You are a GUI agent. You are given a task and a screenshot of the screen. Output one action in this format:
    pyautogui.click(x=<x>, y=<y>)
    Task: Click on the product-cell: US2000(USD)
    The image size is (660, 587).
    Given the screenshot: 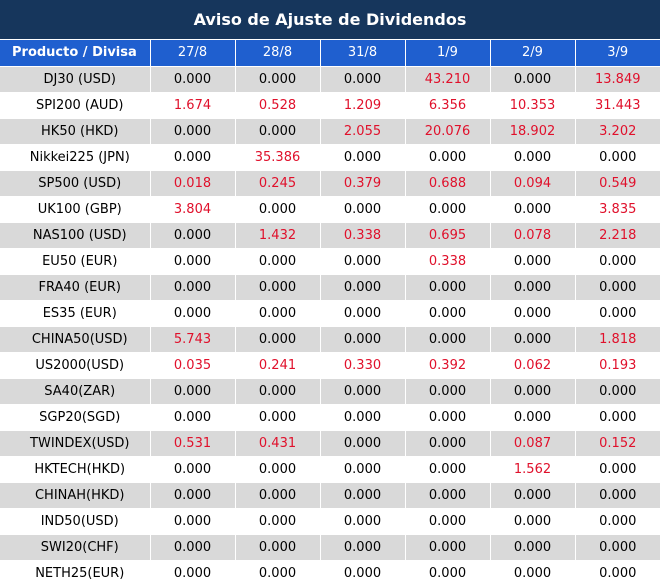 What is the action you would take?
    pyautogui.click(x=75, y=365)
    